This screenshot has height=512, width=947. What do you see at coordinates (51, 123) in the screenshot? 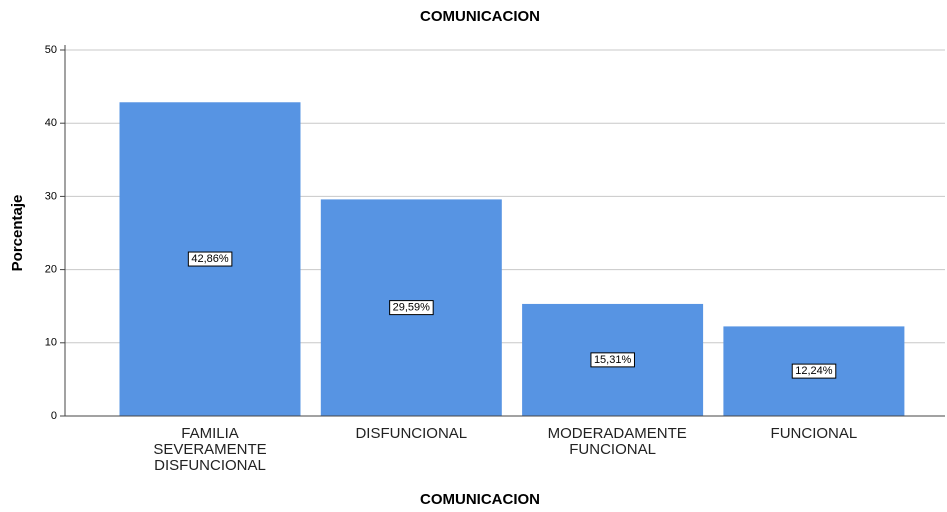
I see `y-tick-label: 40` at bounding box center [51, 123].